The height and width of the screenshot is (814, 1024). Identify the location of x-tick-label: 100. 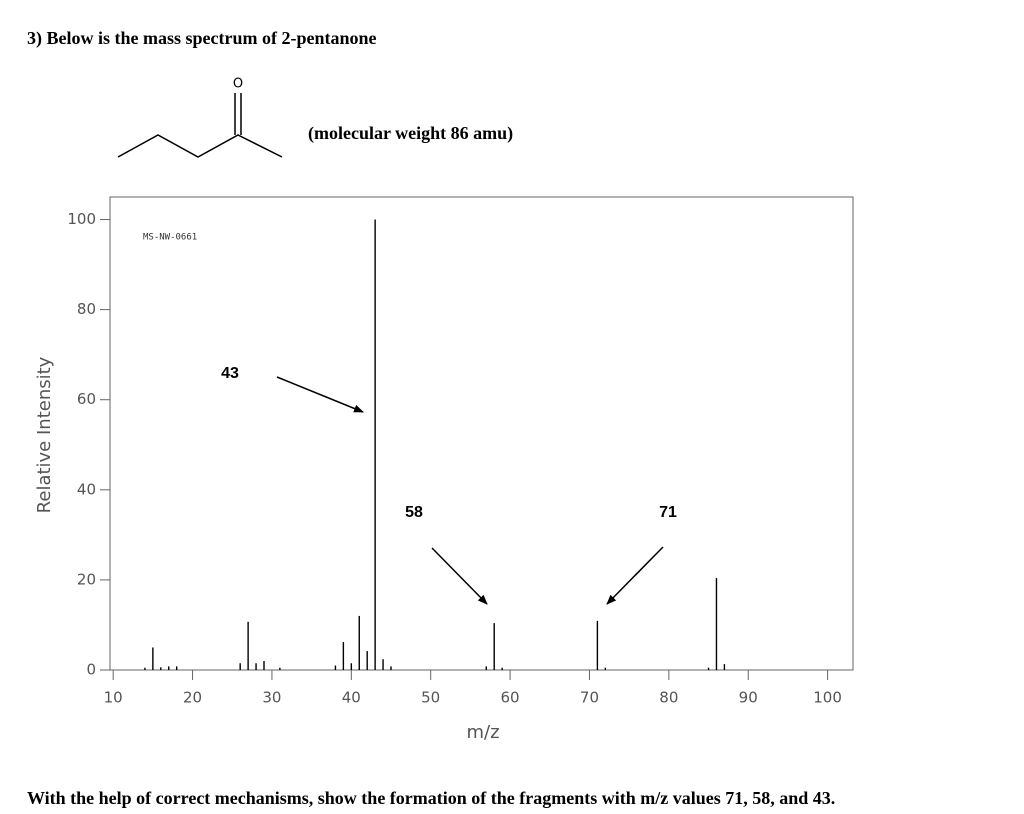
(827, 698).